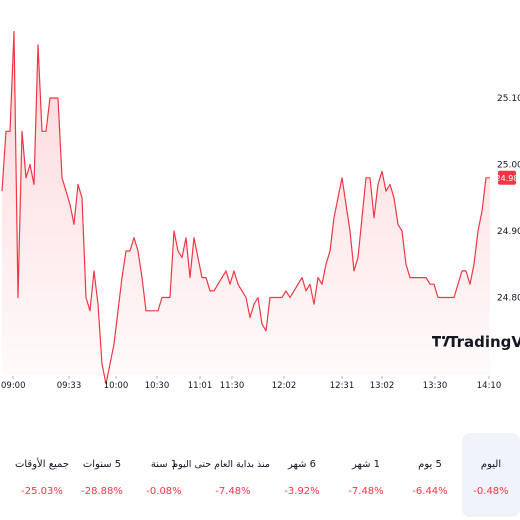  What do you see at coordinates (302, 464) in the screenshot?
I see `period-label: 6 شهر` at bounding box center [302, 464].